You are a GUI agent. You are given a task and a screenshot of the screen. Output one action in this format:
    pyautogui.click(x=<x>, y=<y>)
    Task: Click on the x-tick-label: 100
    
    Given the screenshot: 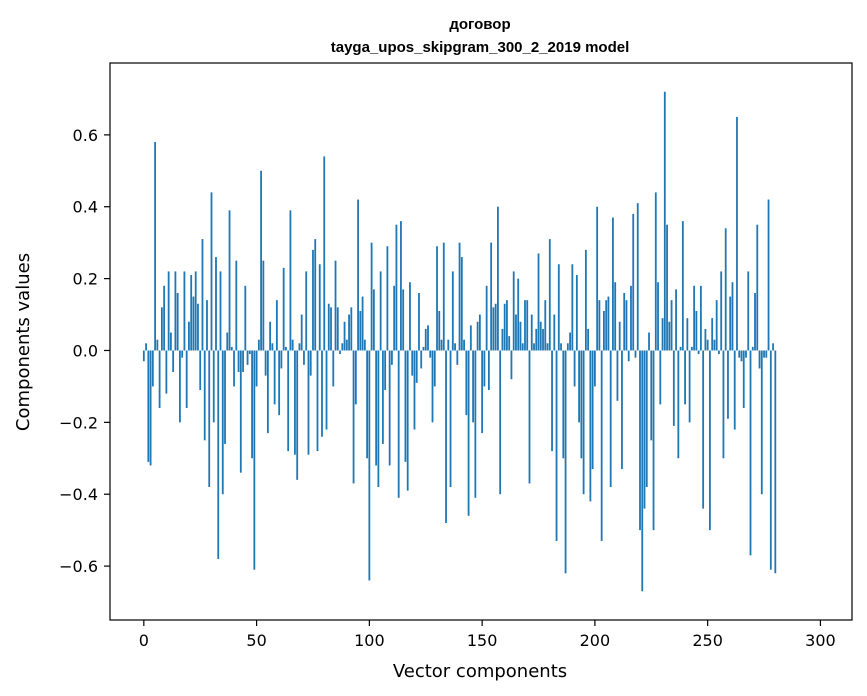 What is the action you would take?
    pyautogui.click(x=369, y=640)
    